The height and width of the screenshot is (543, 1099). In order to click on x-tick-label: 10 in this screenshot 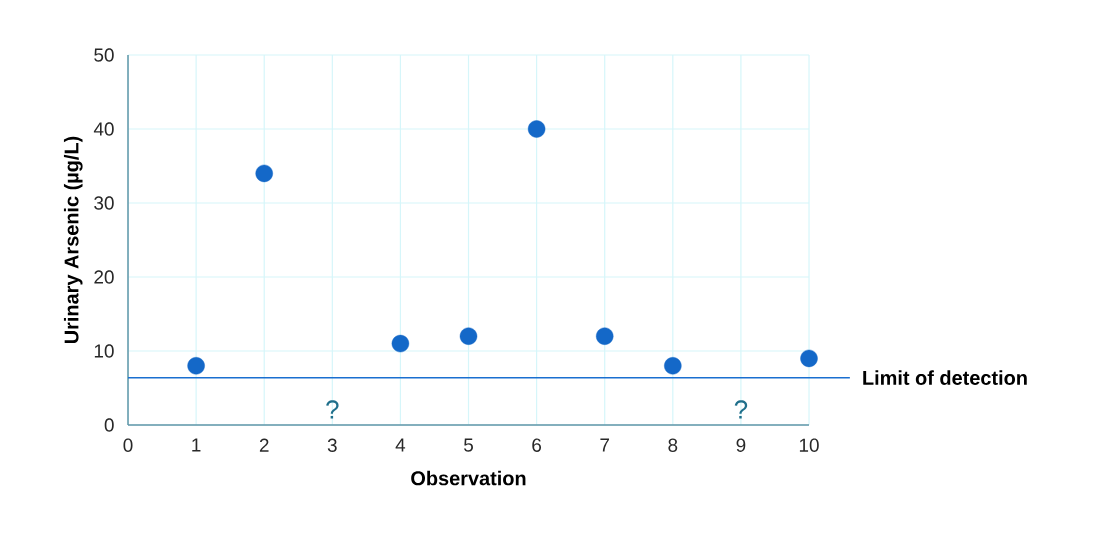, I will do `click(809, 445)`.